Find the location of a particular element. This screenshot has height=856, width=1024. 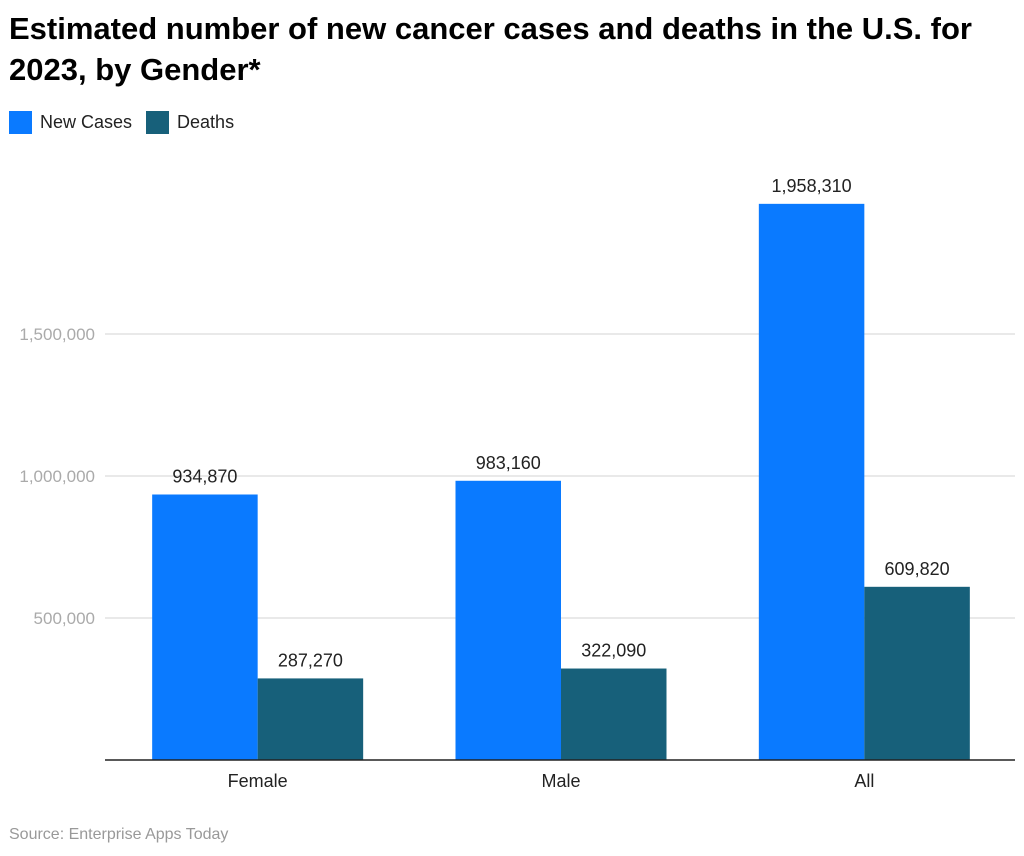

data-label: 934,870 is located at coordinates (204, 476).